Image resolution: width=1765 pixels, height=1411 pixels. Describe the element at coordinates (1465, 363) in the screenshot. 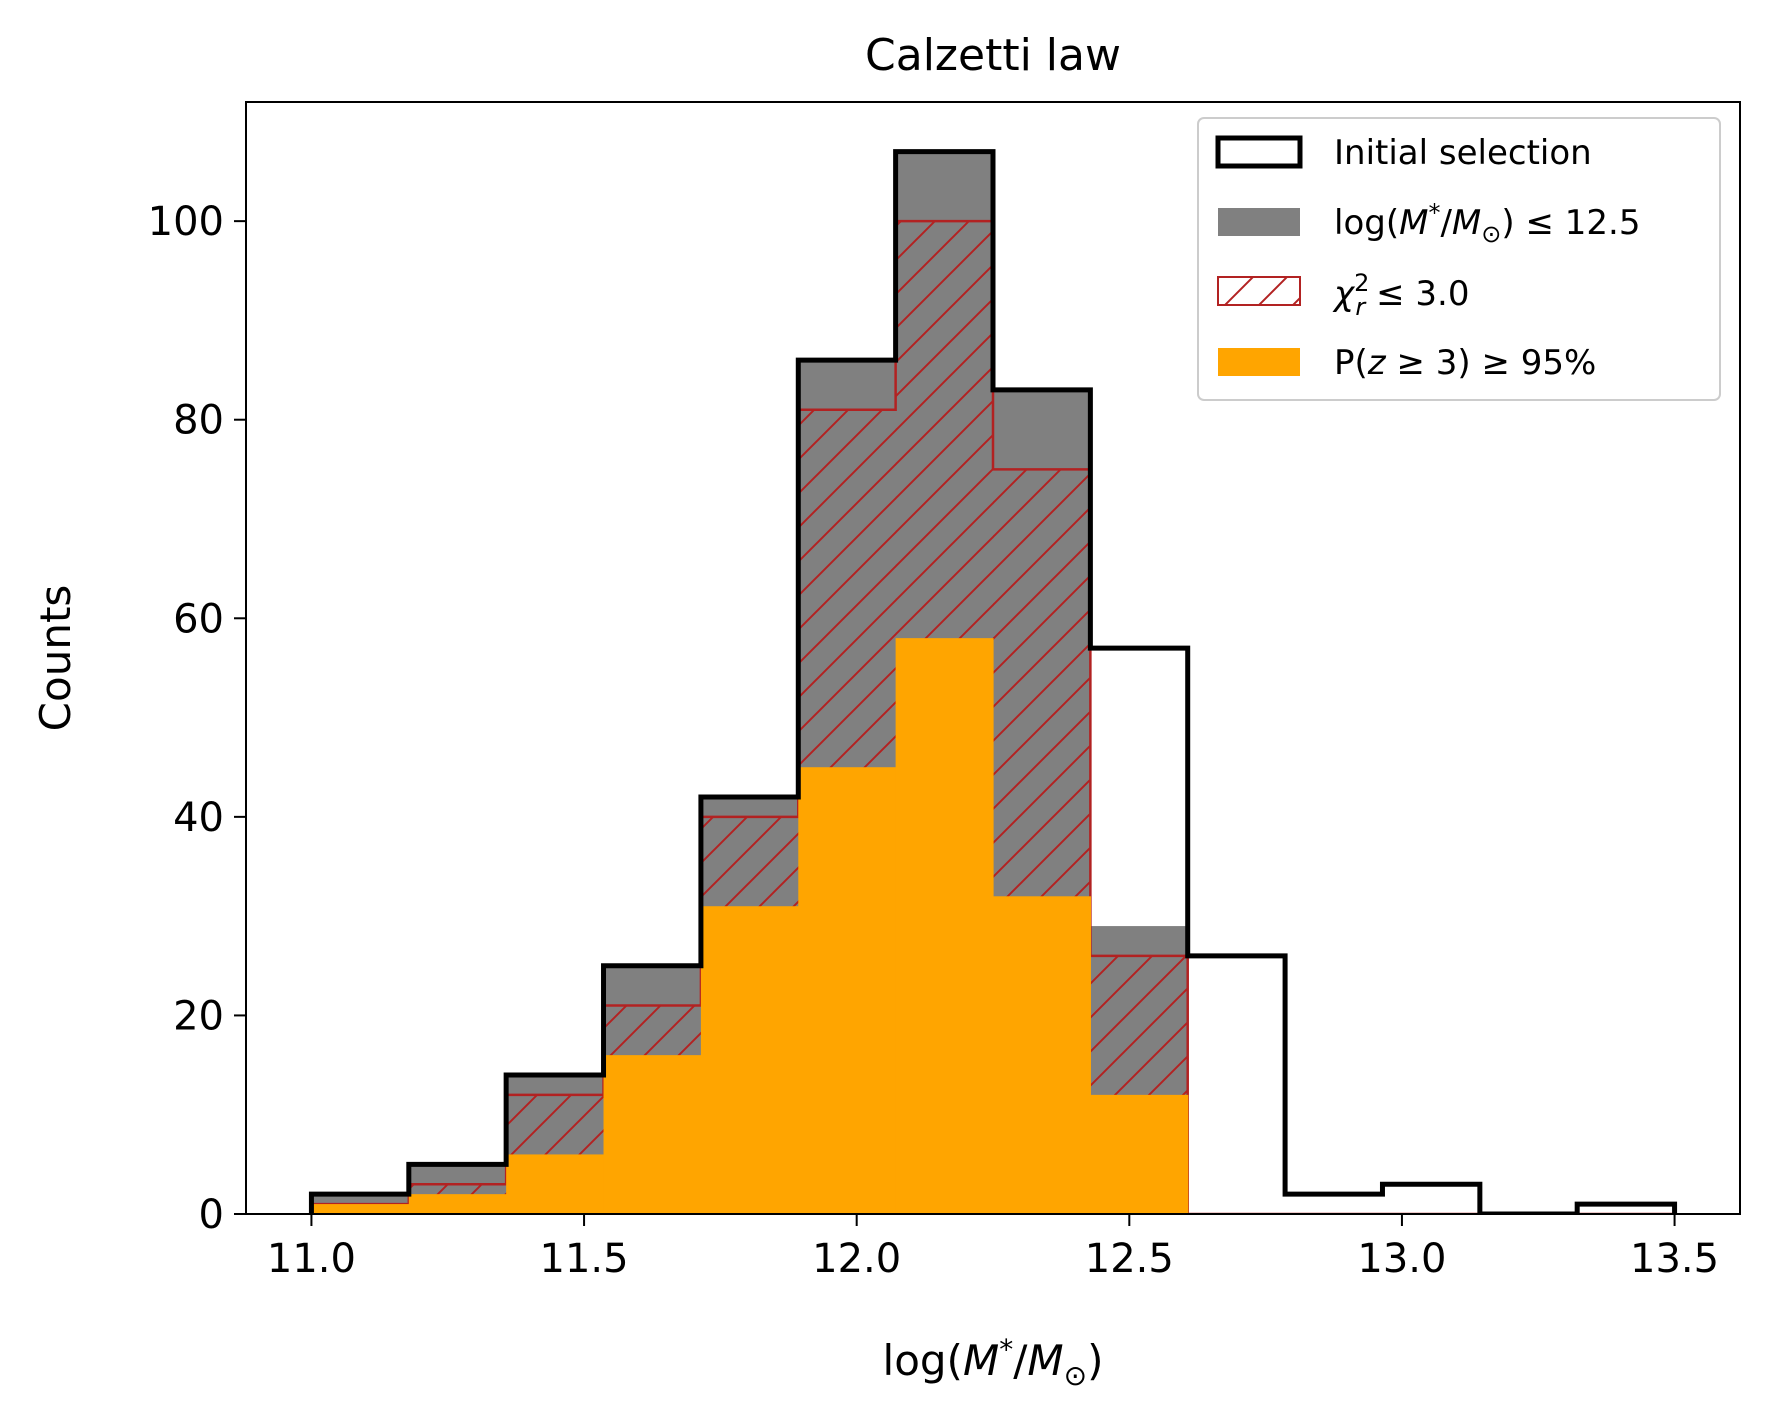

I see `legend-text-photz: P(z ≥ 3) ≥ 95%` at that location.